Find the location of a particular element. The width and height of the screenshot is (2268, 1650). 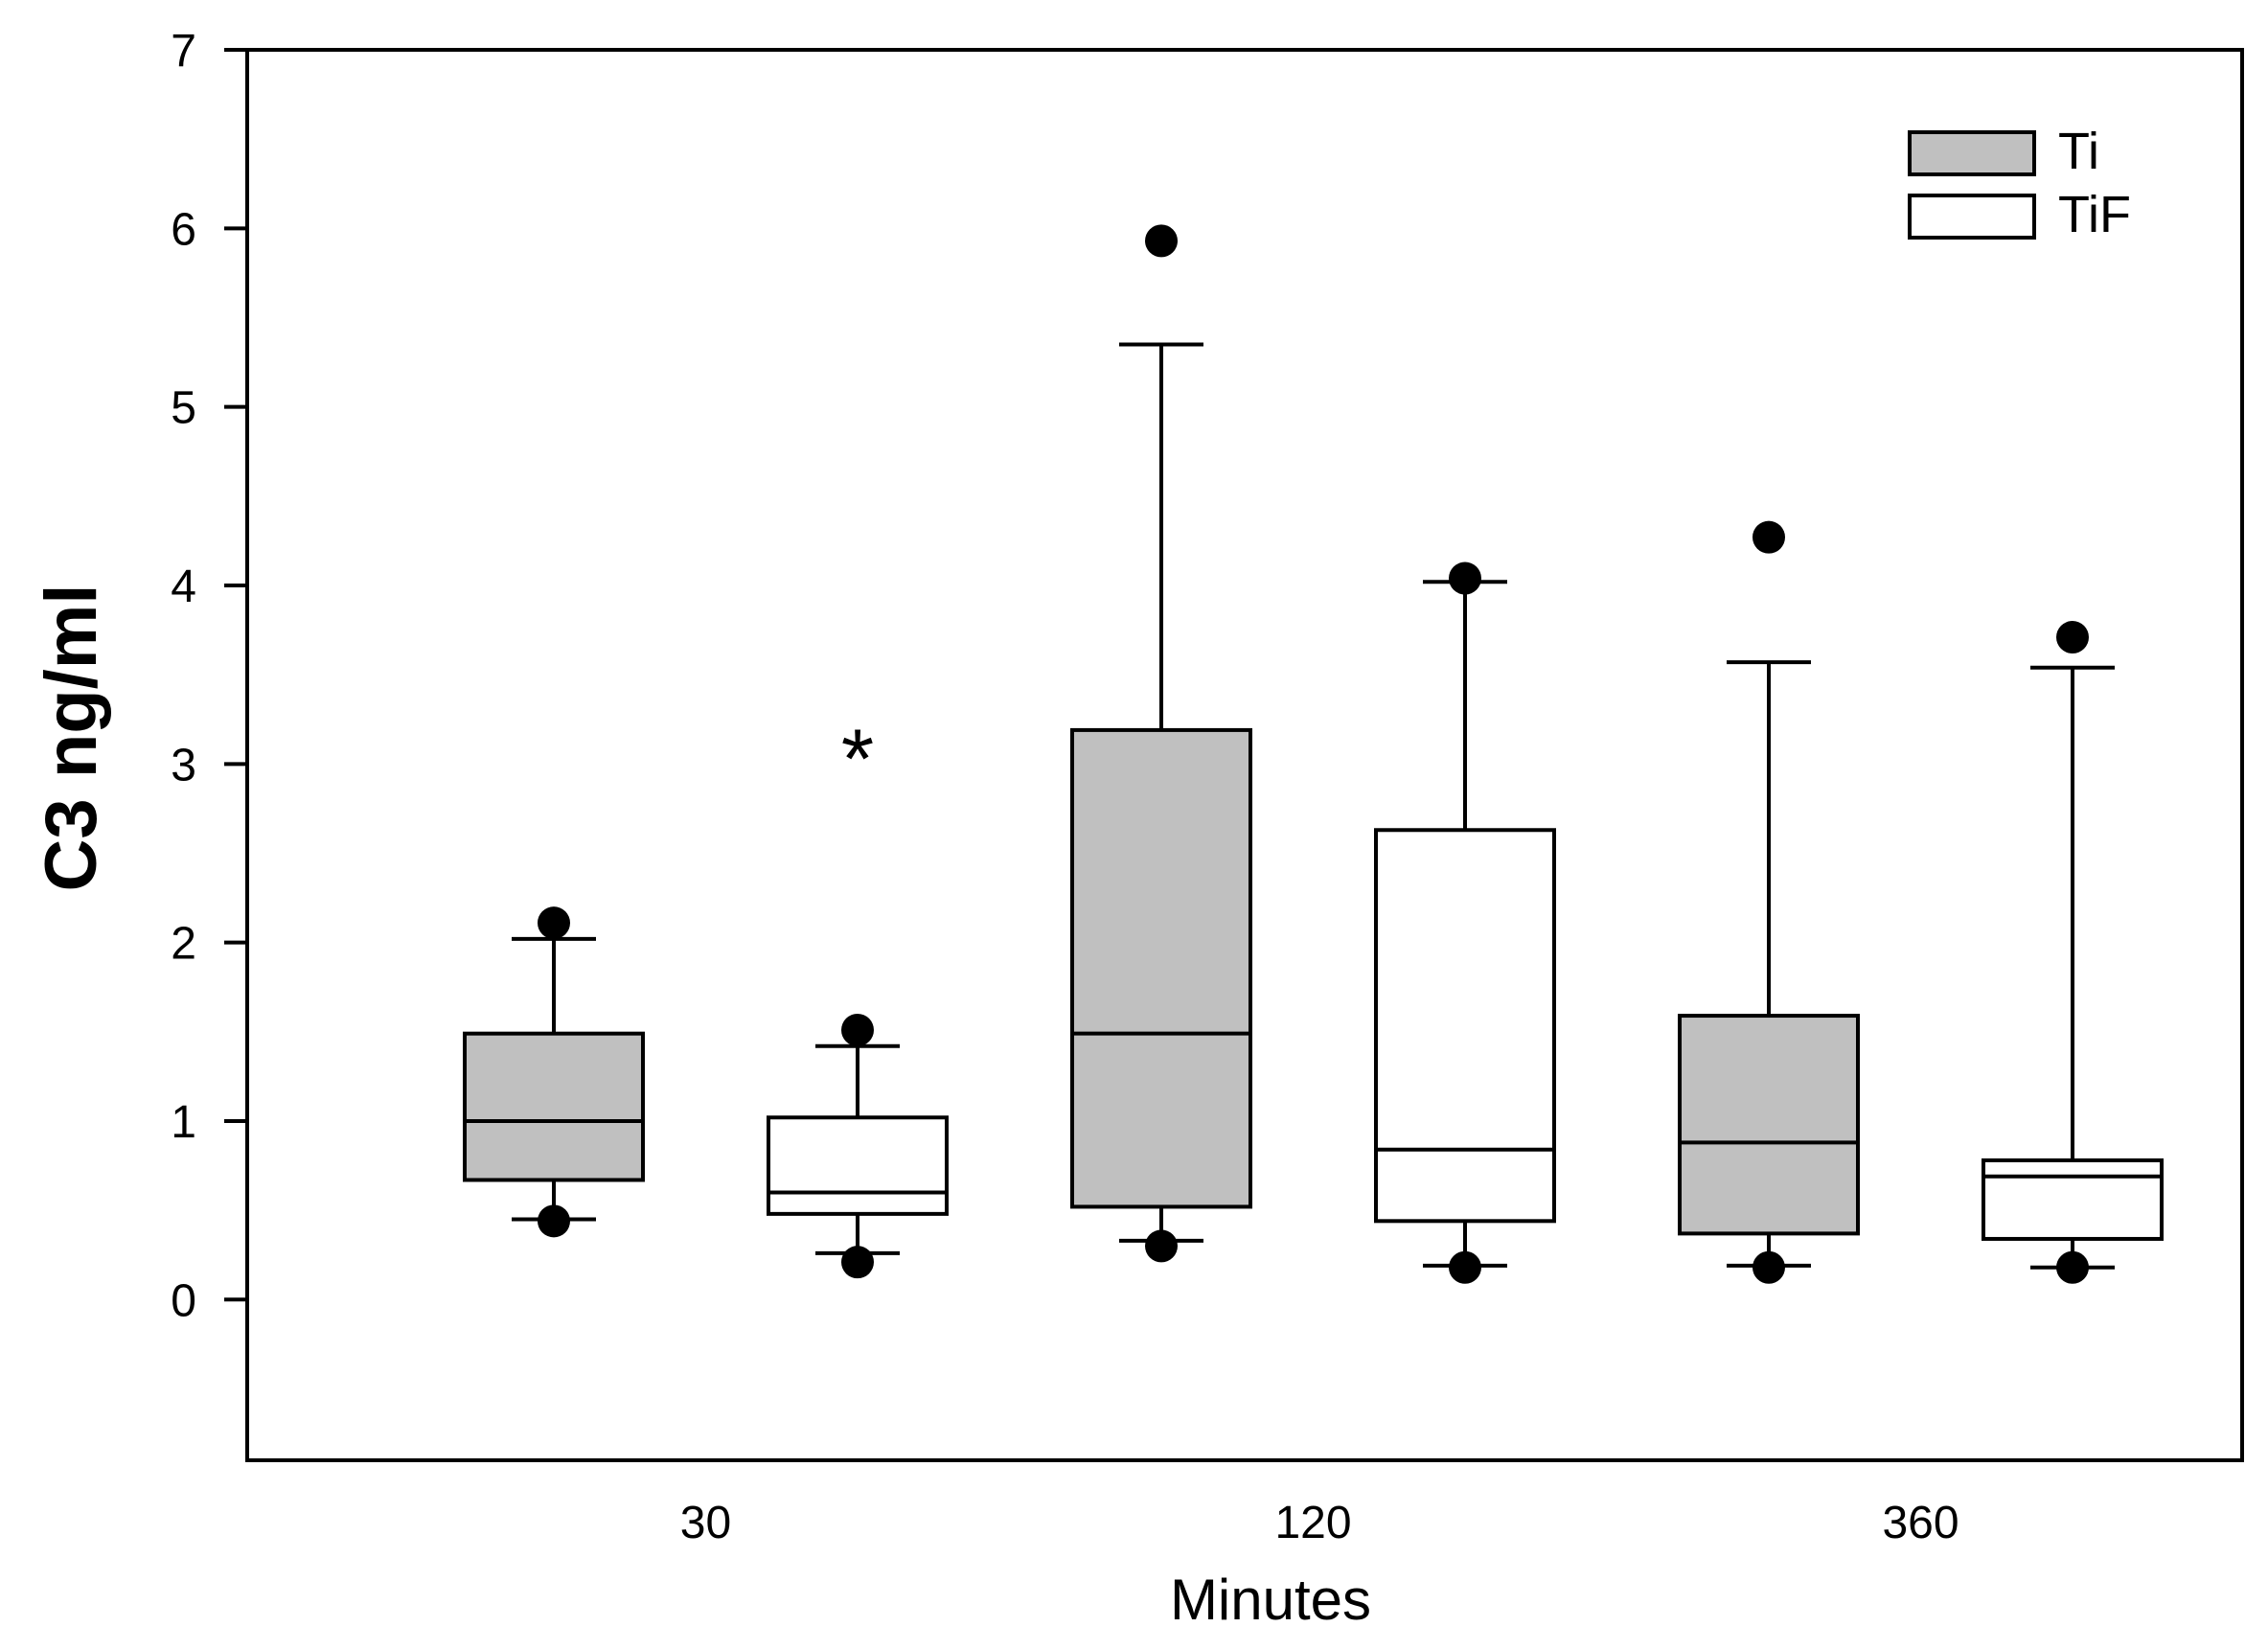

y-tick-label: 0 is located at coordinates (184, 1300).